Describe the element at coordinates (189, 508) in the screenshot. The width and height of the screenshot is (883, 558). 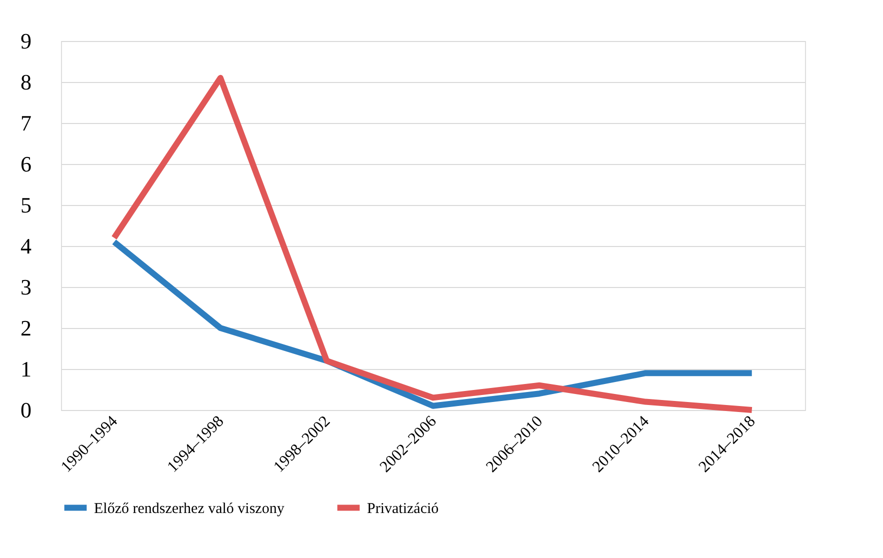
I see `legend-label: Előző rendszerhez való viszony` at that location.